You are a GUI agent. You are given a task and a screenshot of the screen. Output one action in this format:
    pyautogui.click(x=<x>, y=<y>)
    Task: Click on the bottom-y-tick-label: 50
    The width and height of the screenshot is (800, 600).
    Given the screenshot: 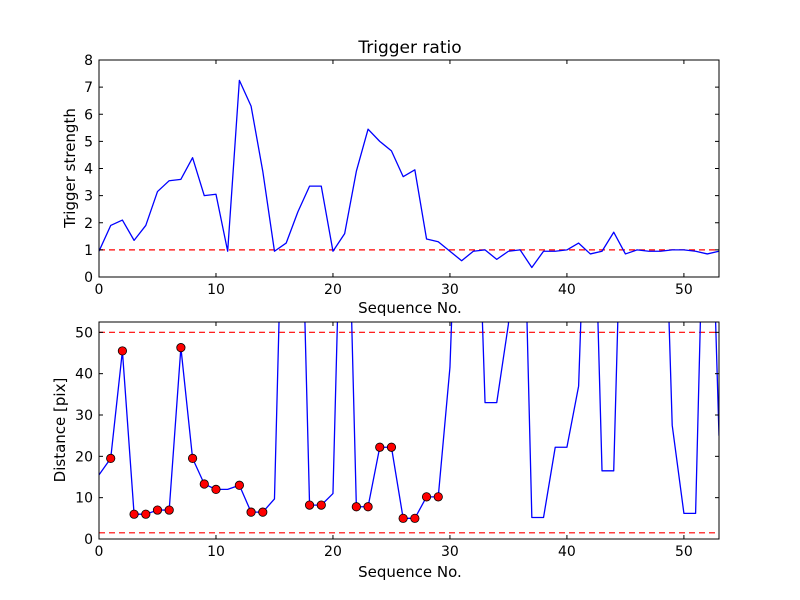 What is the action you would take?
    pyautogui.click(x=84, y=333)
    